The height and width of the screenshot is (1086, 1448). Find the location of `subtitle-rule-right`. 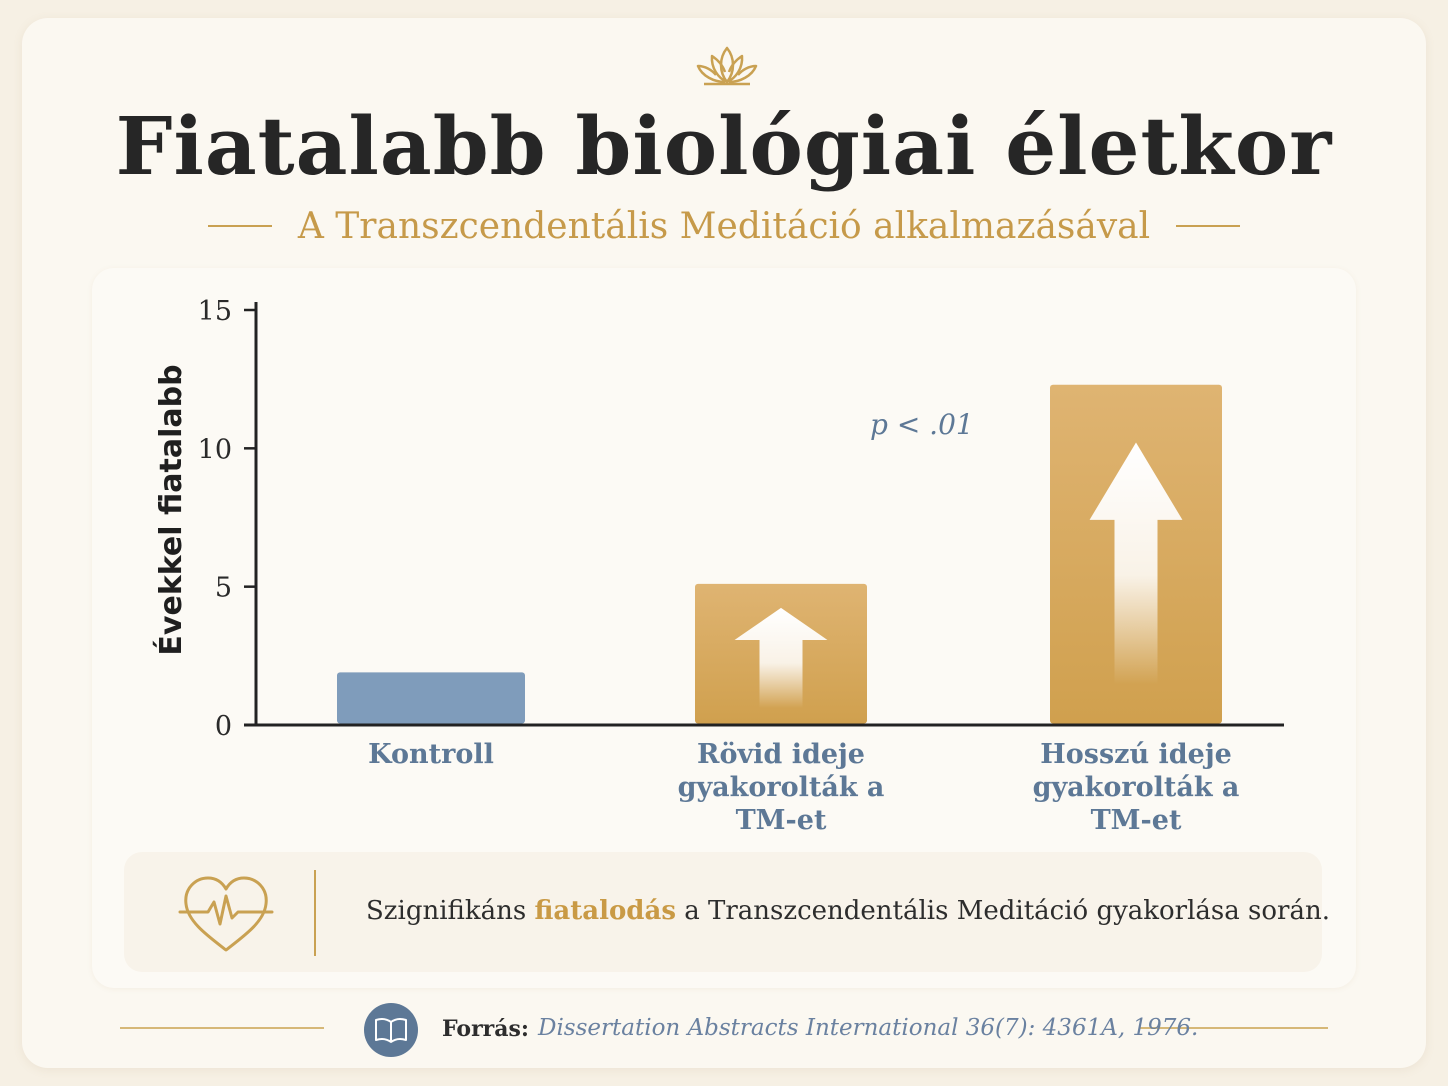

subtitle-rule-right is located at coordinates (1208, 226).